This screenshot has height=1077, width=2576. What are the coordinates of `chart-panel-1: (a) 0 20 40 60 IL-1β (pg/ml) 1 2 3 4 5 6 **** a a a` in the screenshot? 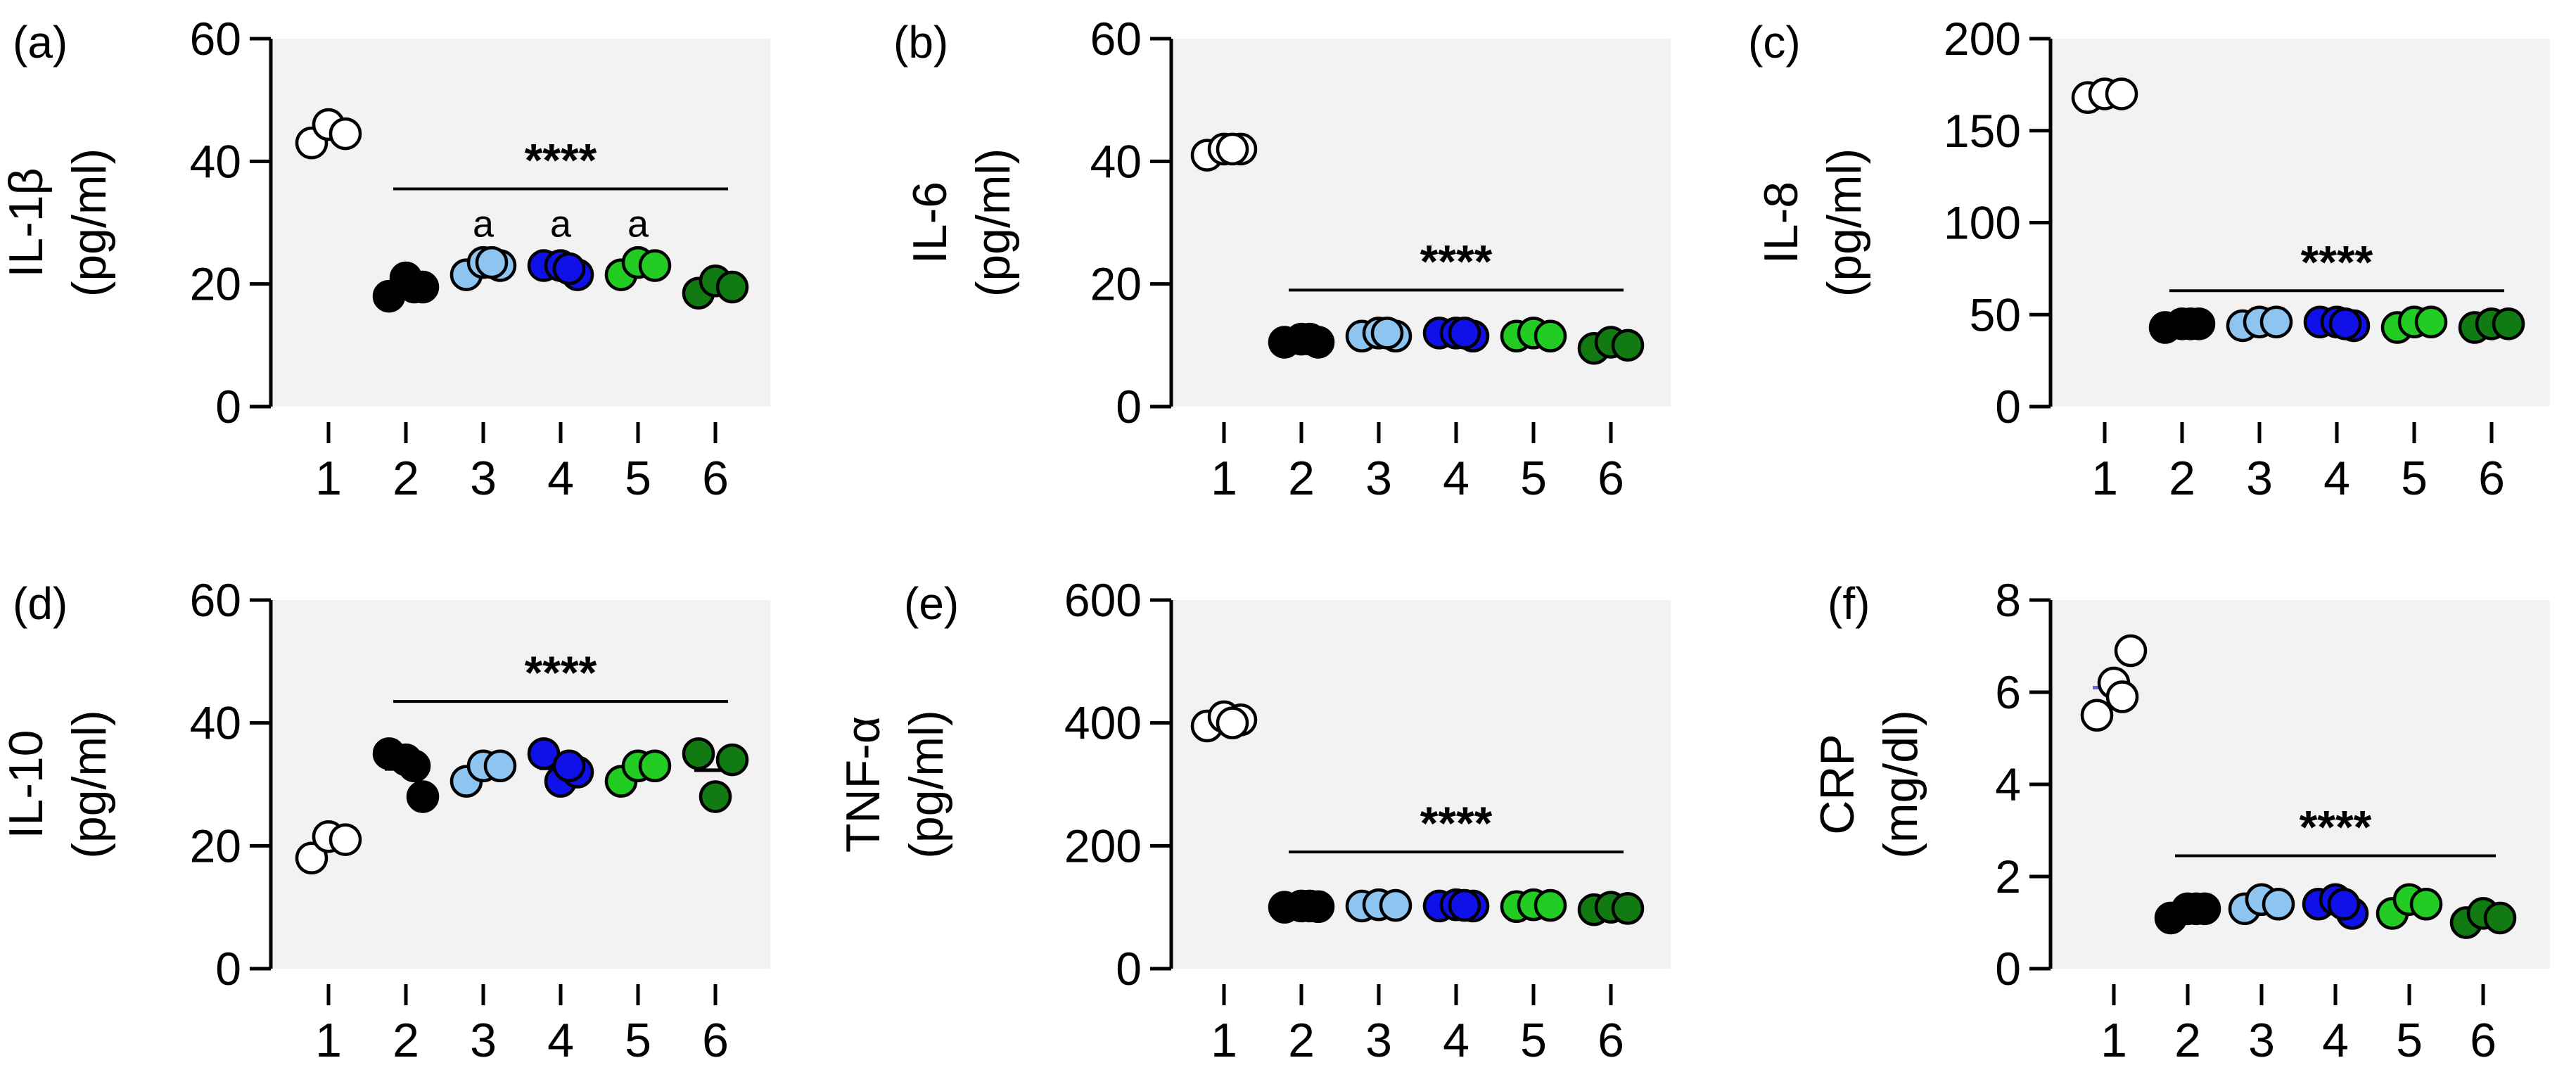 It's located at (385, 259).